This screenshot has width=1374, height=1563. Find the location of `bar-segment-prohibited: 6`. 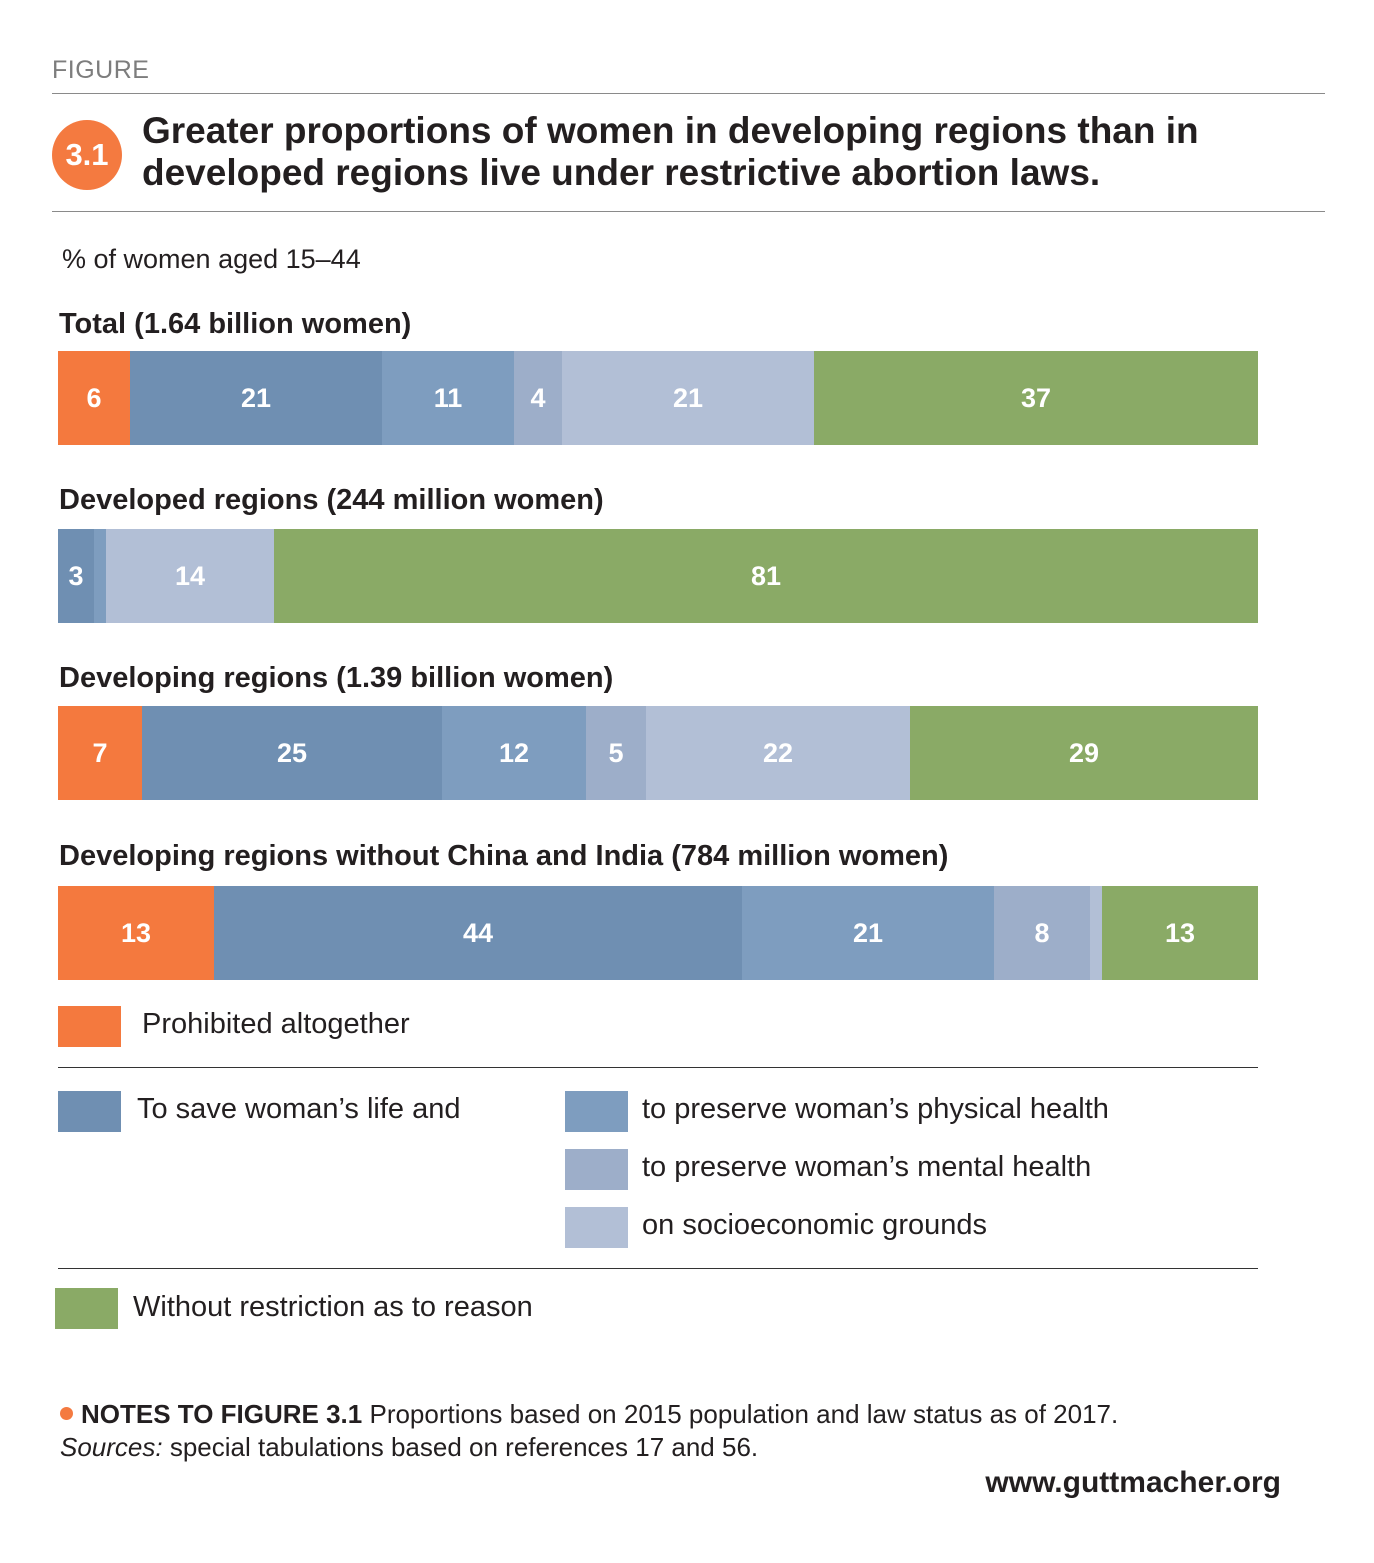

bar-segment-prohibited: 6 is located at coordinates (94, 398).